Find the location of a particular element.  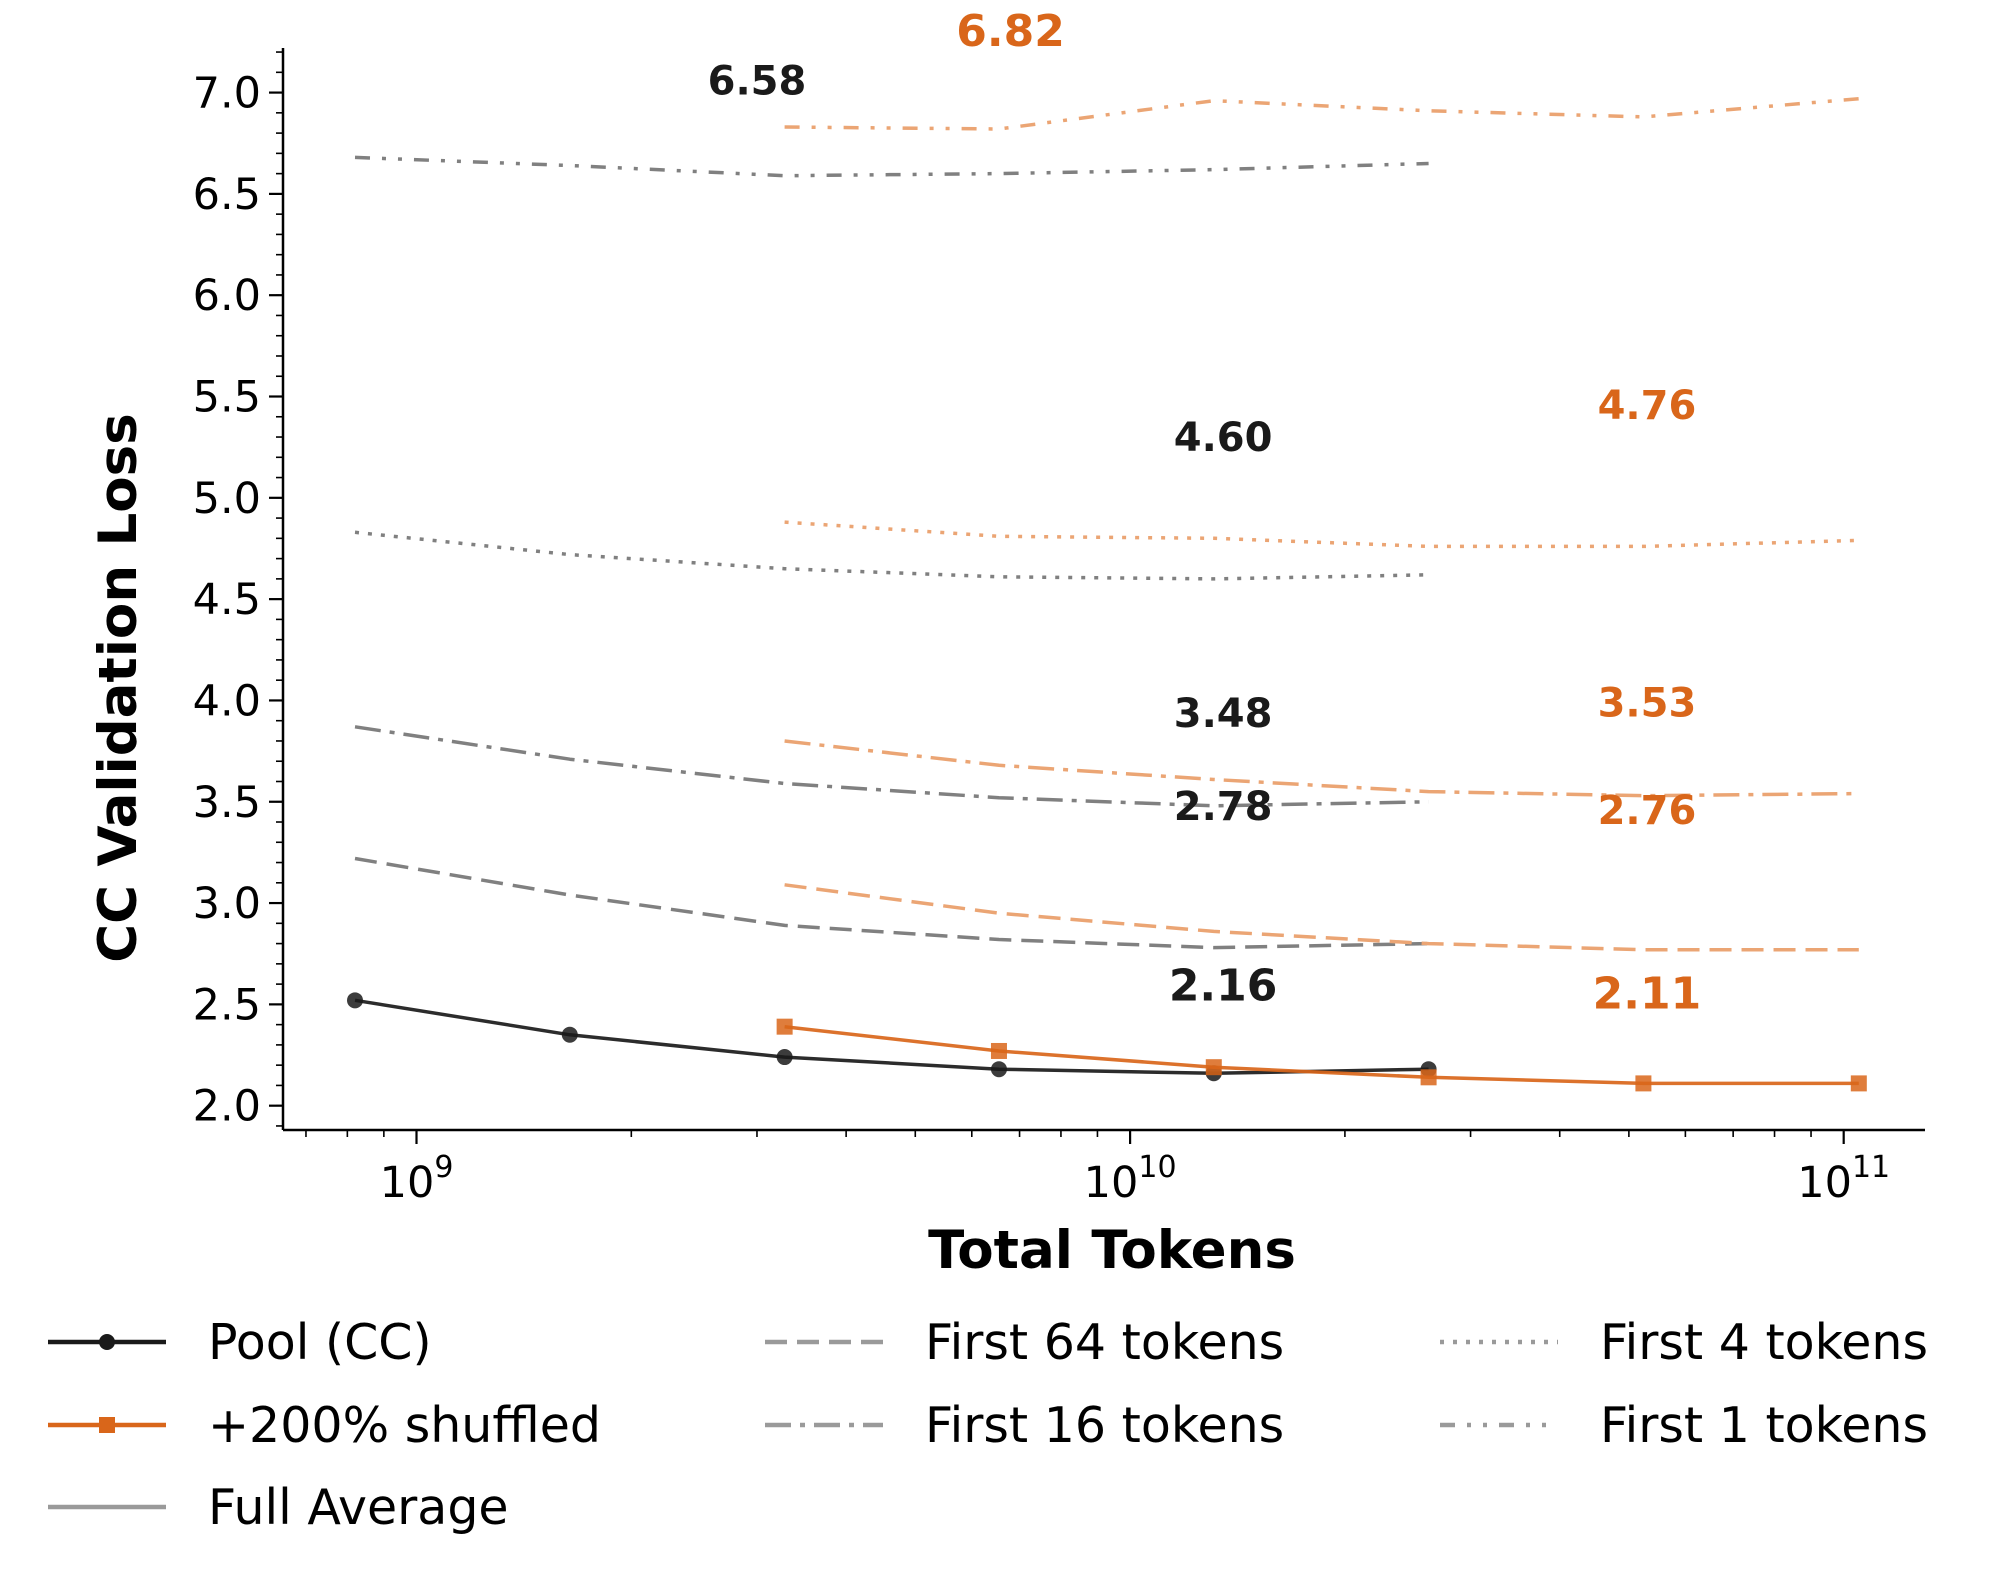

legend-item: First 4 tokens is located at coordinates (1684, 1342).